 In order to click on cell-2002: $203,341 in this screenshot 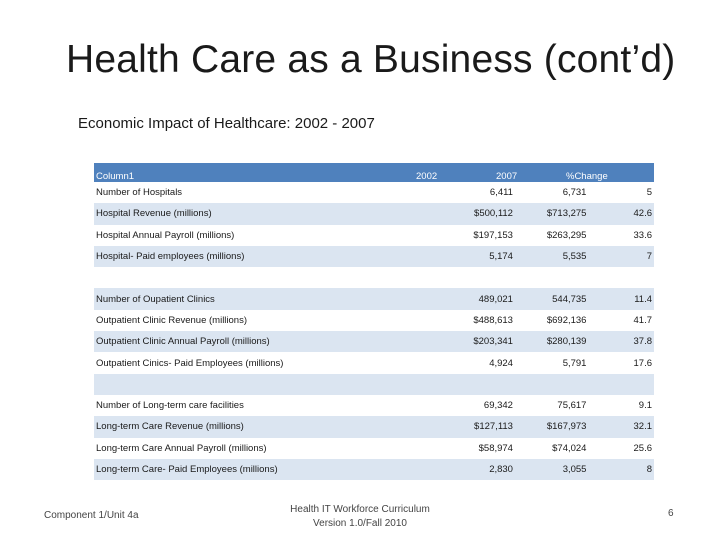, I will do `click(493, 342)`.